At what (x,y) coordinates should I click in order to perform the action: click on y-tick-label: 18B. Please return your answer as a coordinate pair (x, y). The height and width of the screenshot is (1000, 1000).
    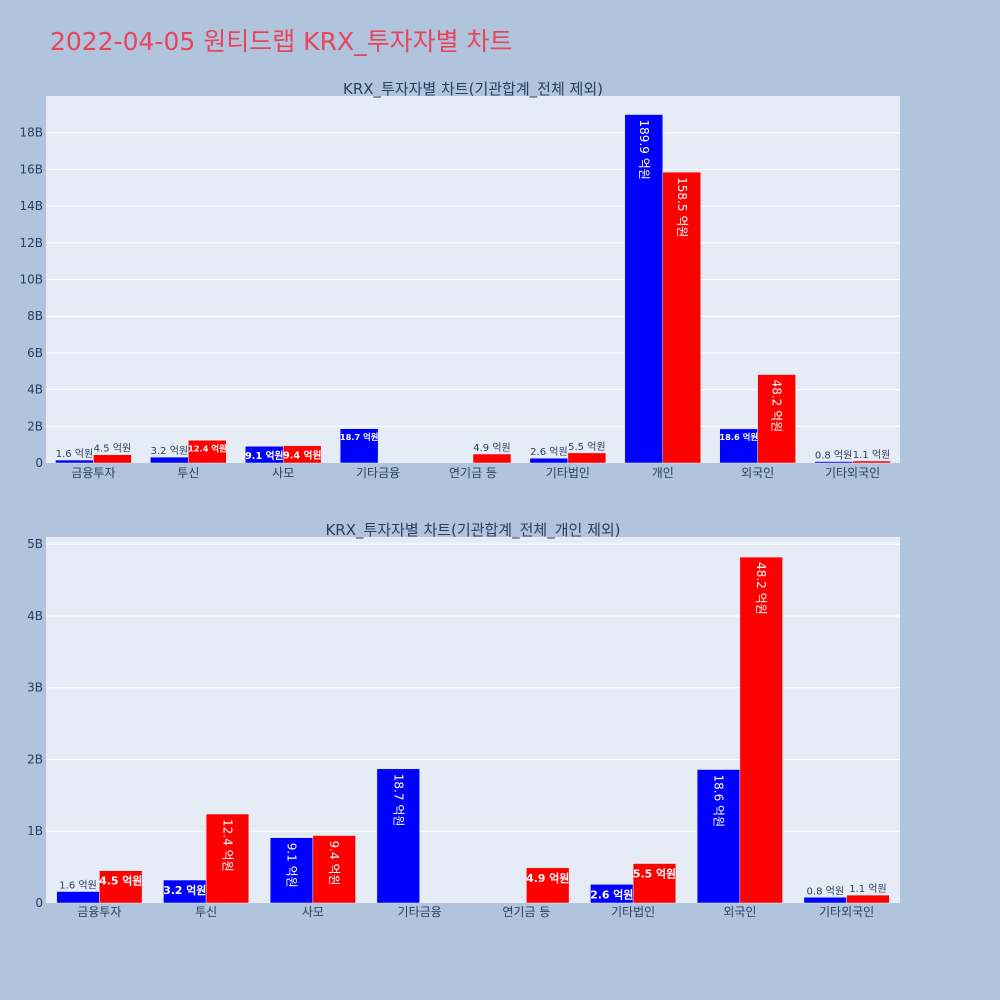
    Looking at the image, I should click on (31, 133).